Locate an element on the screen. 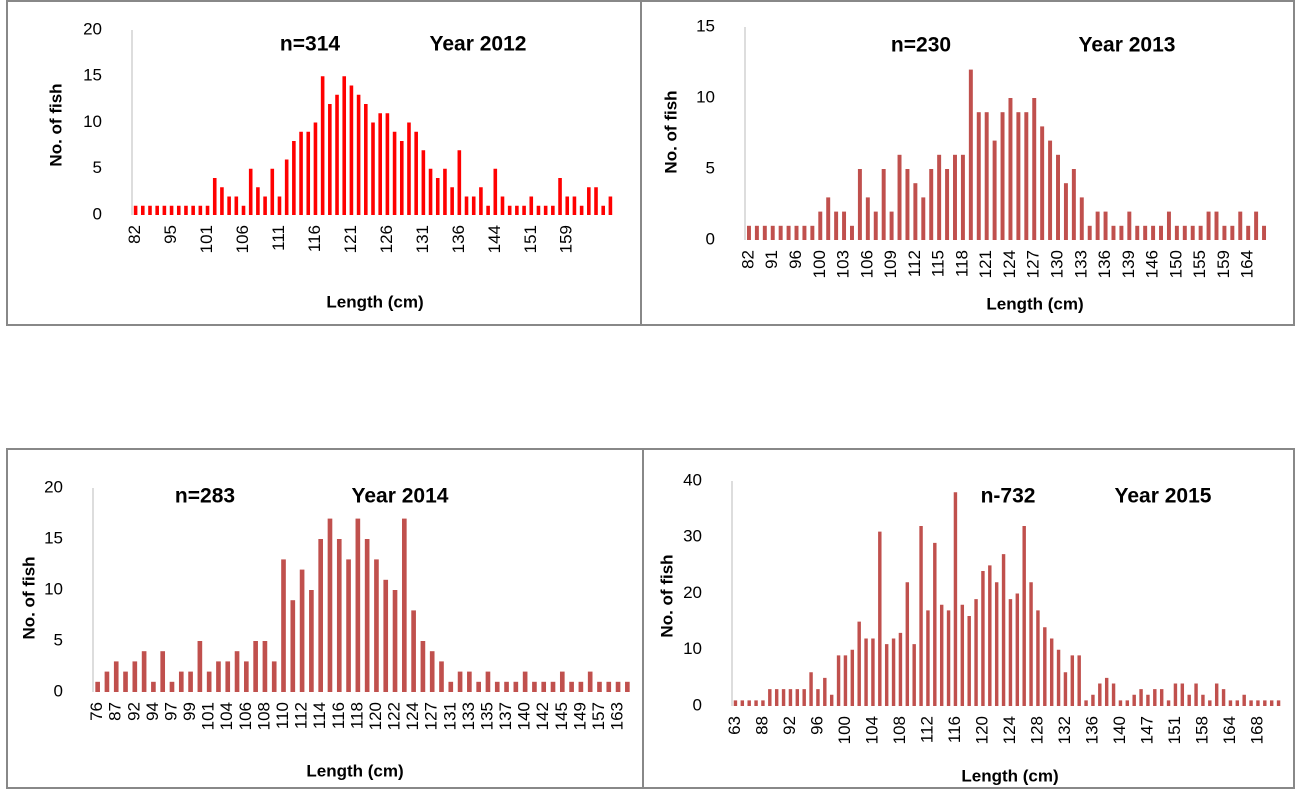  x-tick-label: 150 is located at coordinates (1175, 264).